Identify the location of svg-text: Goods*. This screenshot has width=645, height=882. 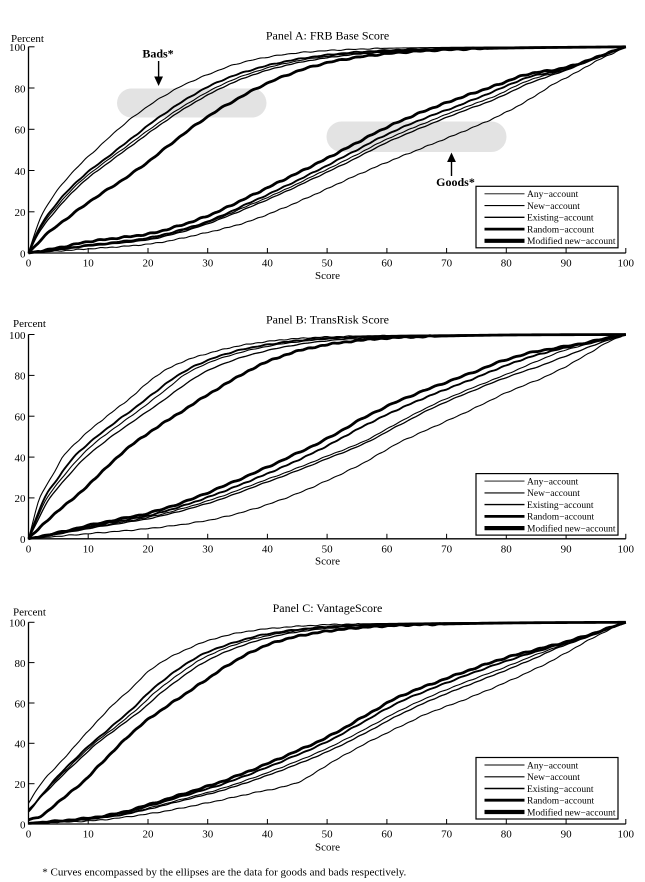
(455, 182).